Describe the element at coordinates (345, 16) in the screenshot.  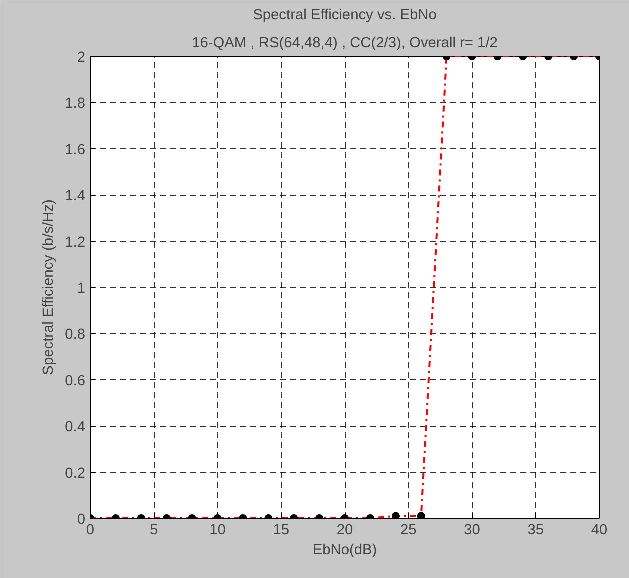
I see `chart-title: Spectral Efficiency vs. EbNo` at that location.